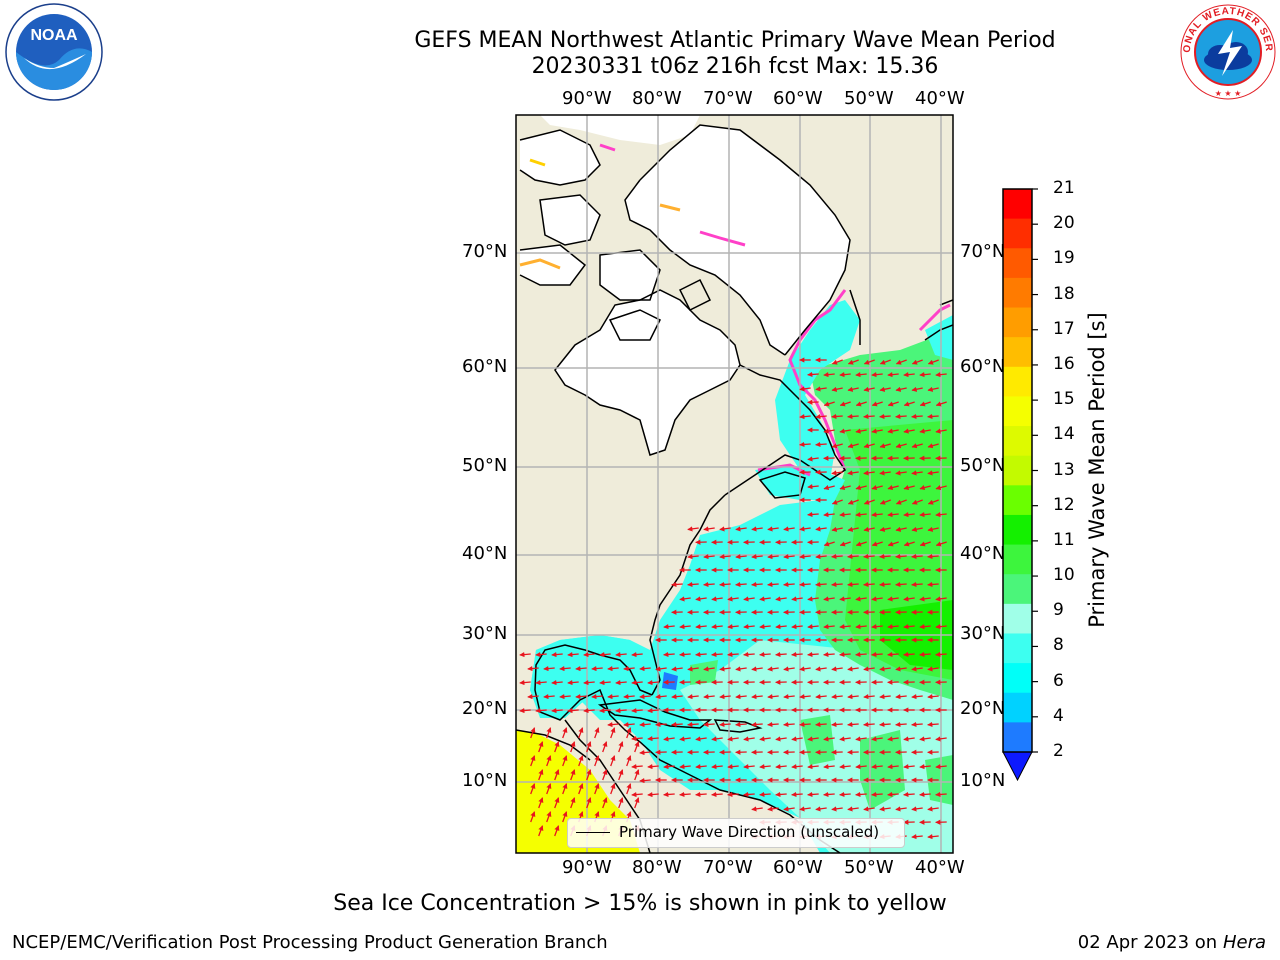 This screenshot has height=960, width=1280. I want to click on lon-label-bottom-50w: 50°W, so click(869, 867).